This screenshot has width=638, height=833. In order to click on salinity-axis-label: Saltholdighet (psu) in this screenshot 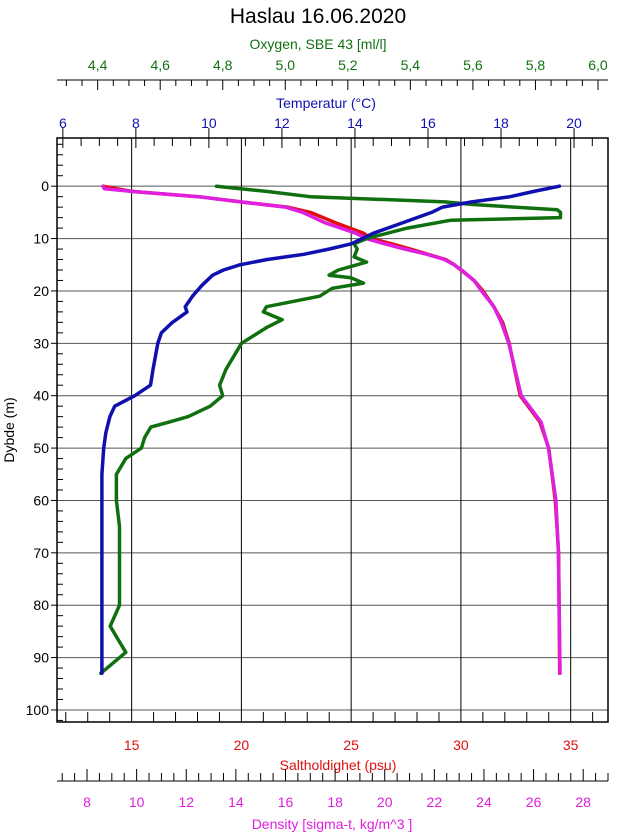, I will do `click(338, 765)`.